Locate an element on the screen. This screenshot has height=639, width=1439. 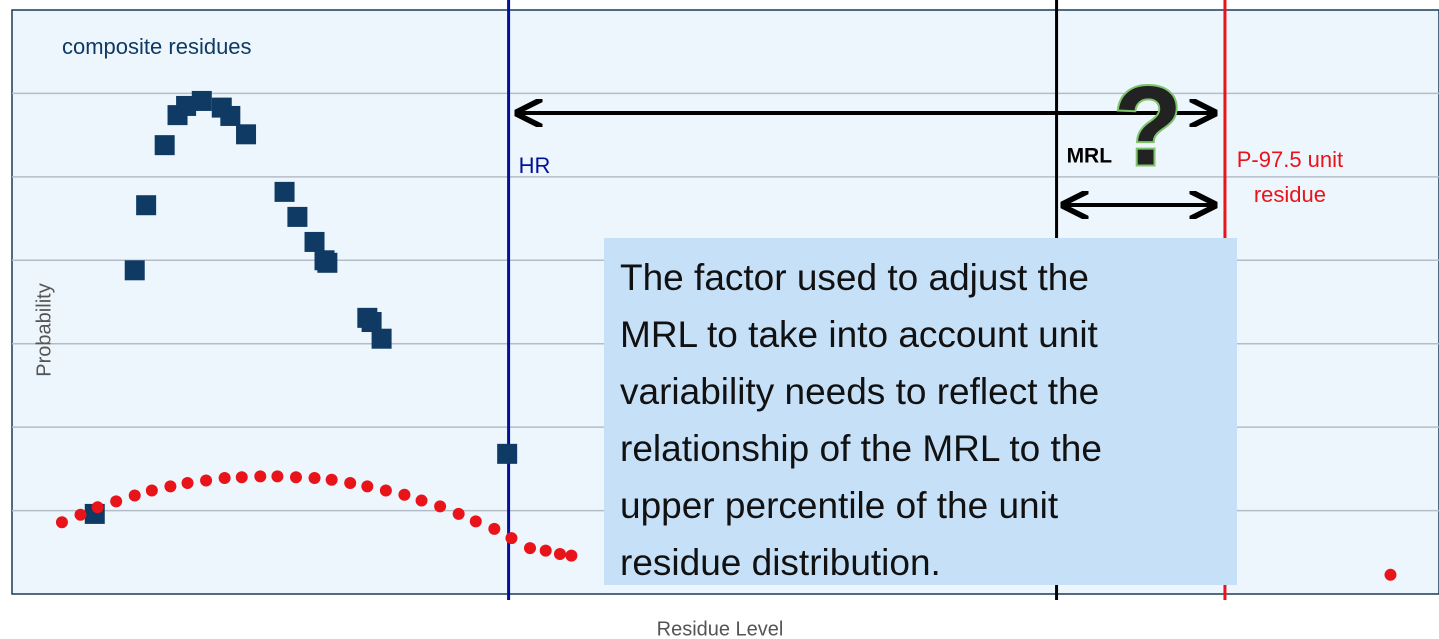
reference-label: residue is located at coordinates (1290, 194).